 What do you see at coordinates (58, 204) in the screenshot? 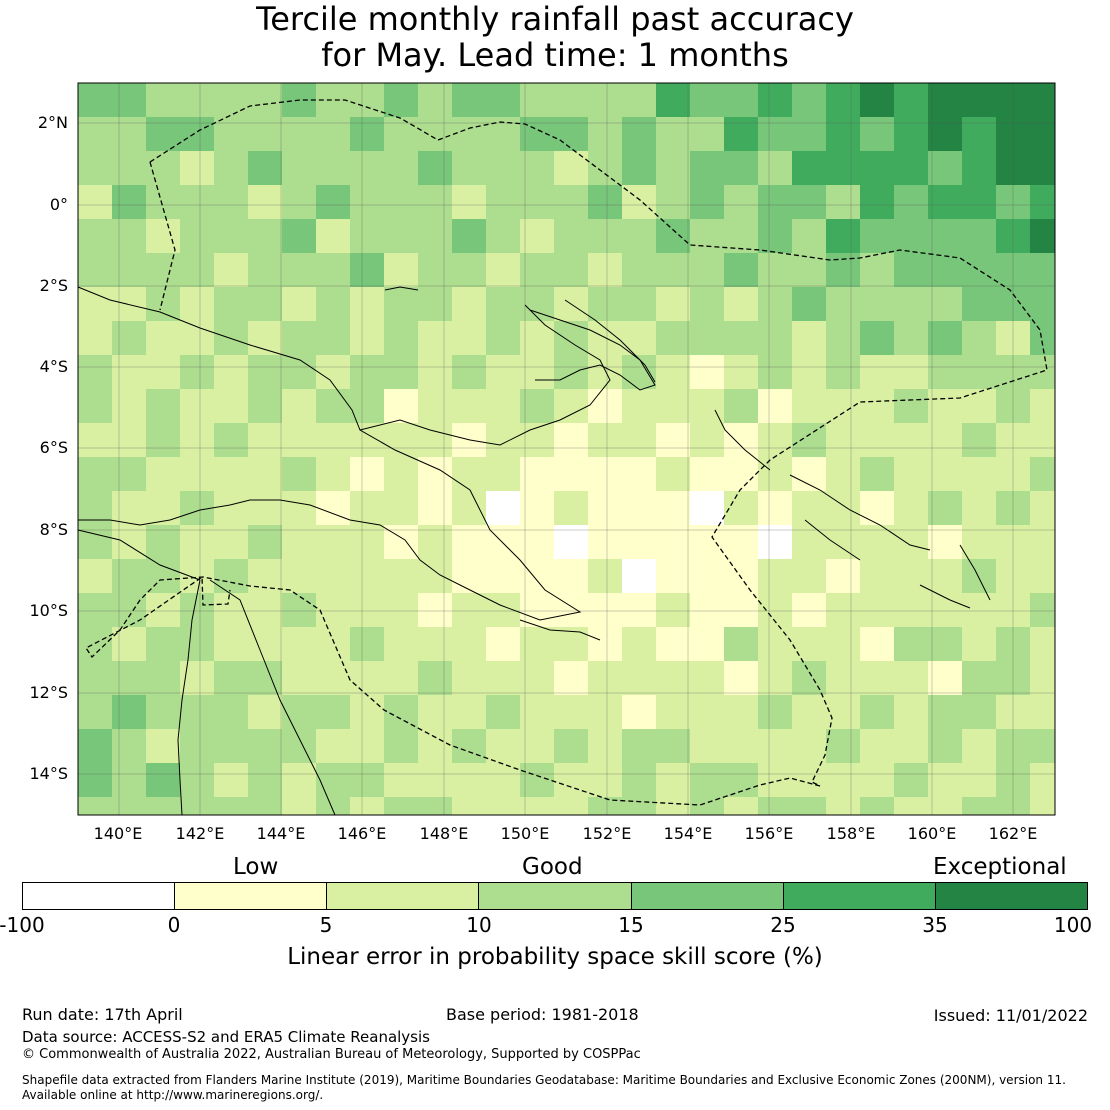
I see `lat-label-0: 0°` at bounding box center [58, 204].